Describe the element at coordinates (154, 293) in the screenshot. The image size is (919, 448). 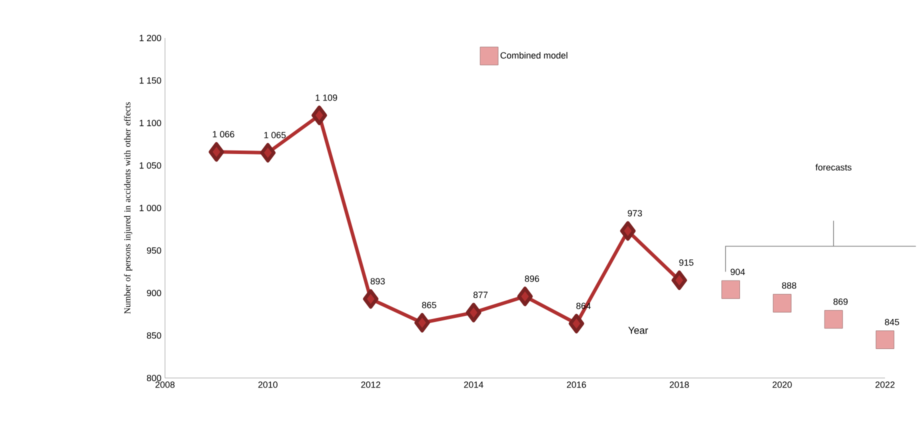
I see `y-tick-label: 900` at that location.